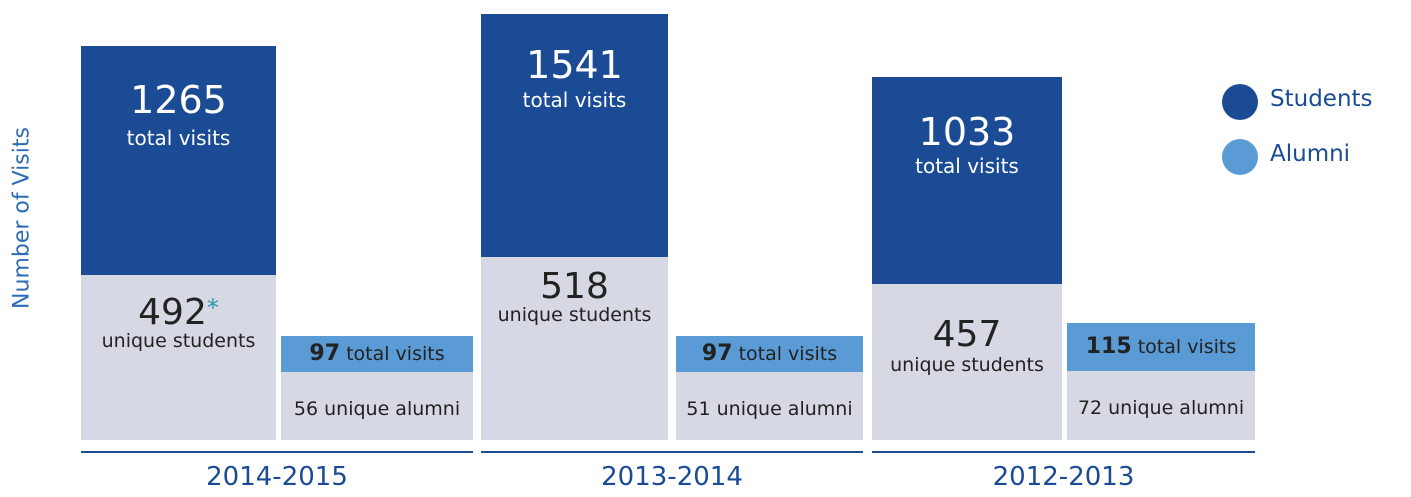  I want to click on unique-row: 457, so click(967, 334).